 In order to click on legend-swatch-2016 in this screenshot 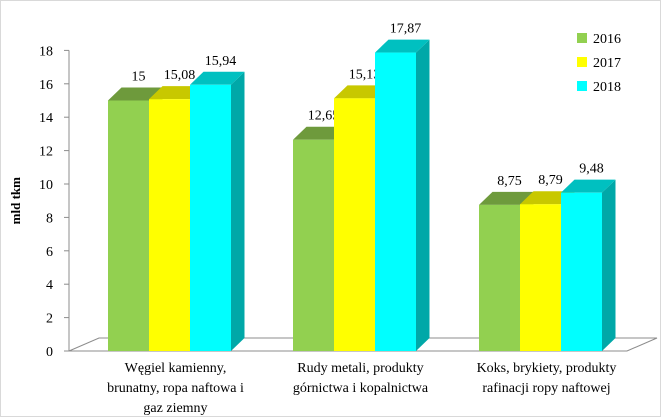, I will do `click(582, 38)`.